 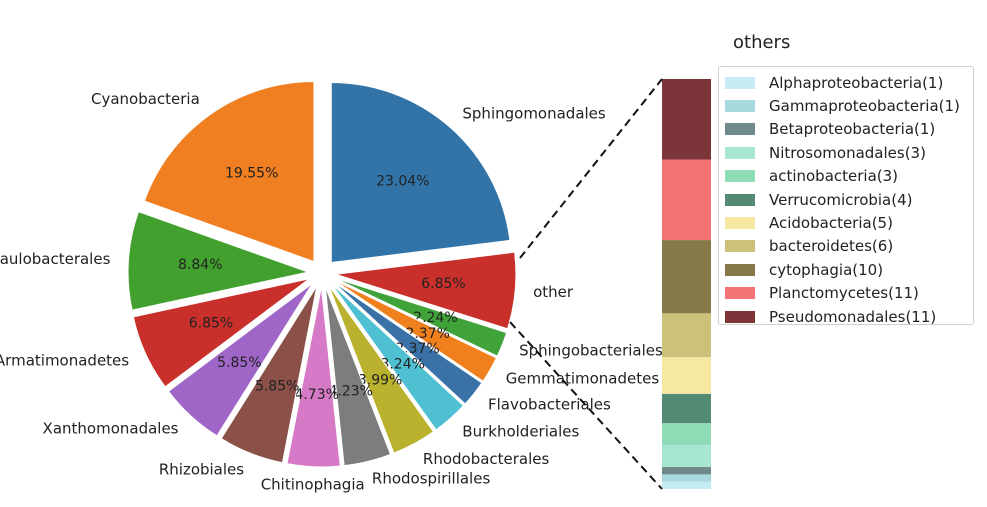 I want to click on legend-item-verrucomicrobia-4-: Verrucomicrobia(4), so click(x=849, y=199).